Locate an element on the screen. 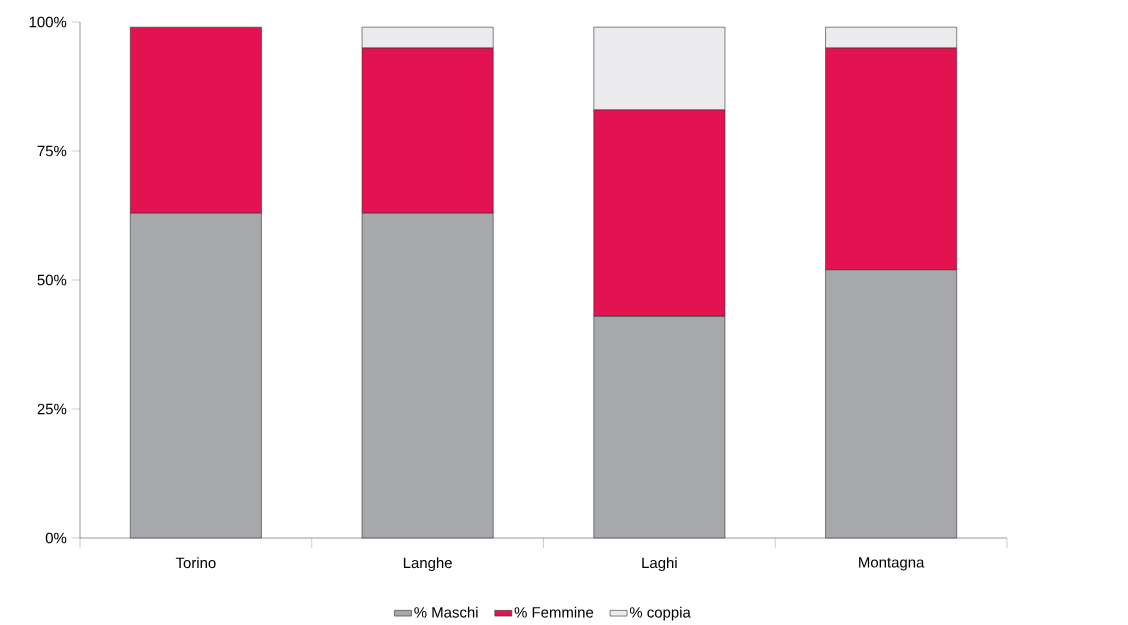  y-tick-label: 50% is located at coordinates (52, 280).